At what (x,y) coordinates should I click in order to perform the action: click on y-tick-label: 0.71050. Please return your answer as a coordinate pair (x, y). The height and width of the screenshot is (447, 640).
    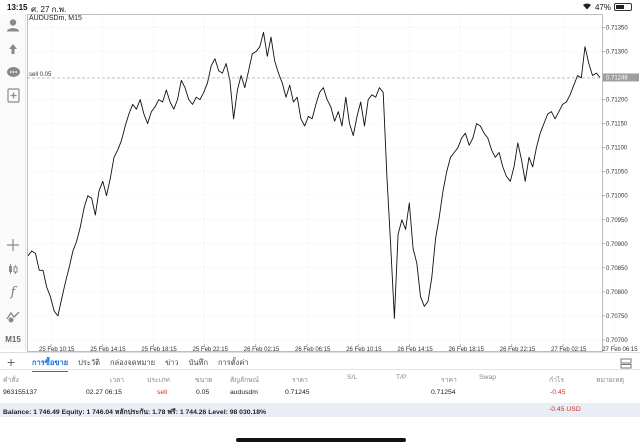
    Looking at the image, I should click on (617, 173).